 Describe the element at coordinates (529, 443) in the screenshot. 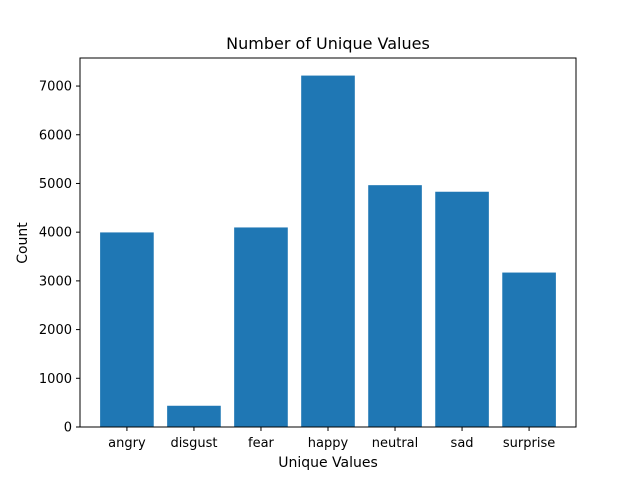

I see `x-tick-label: surprise` at that location.